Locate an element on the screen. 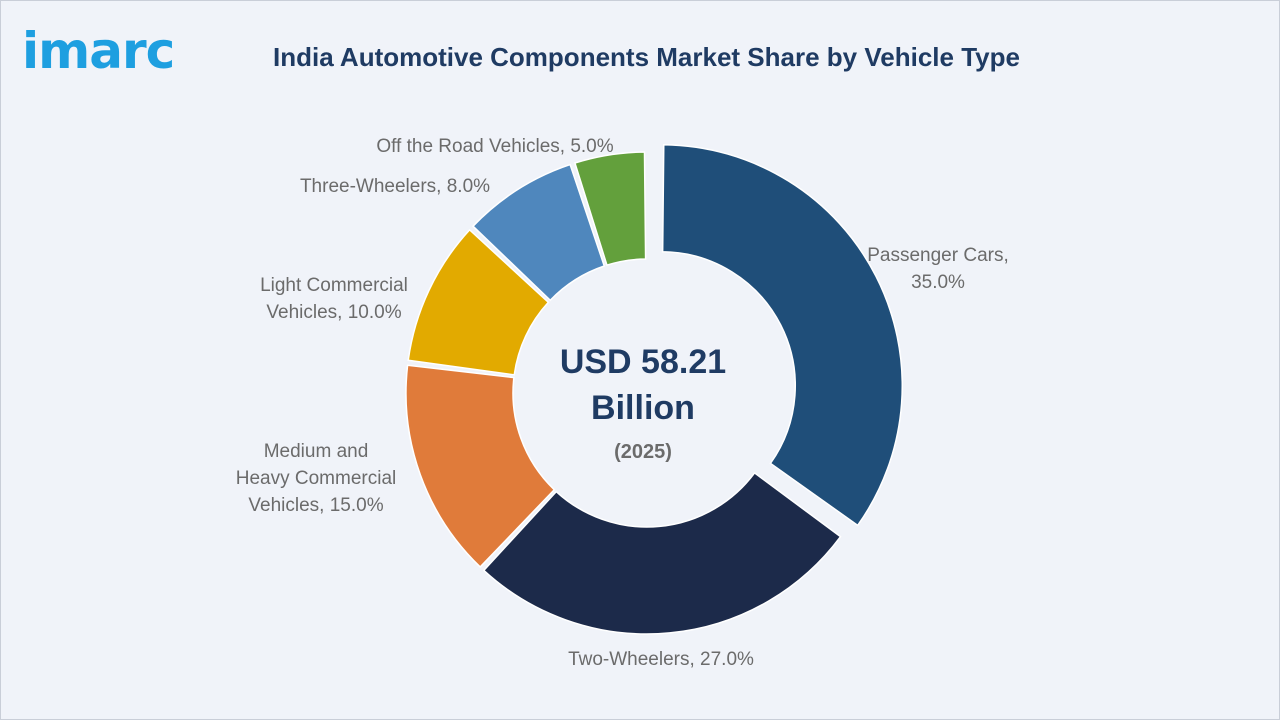 This screenshot has height=720, width=1280. label-three-wheelers: Three-Wheelers, 8.0% is located at coordinates (395, 186).